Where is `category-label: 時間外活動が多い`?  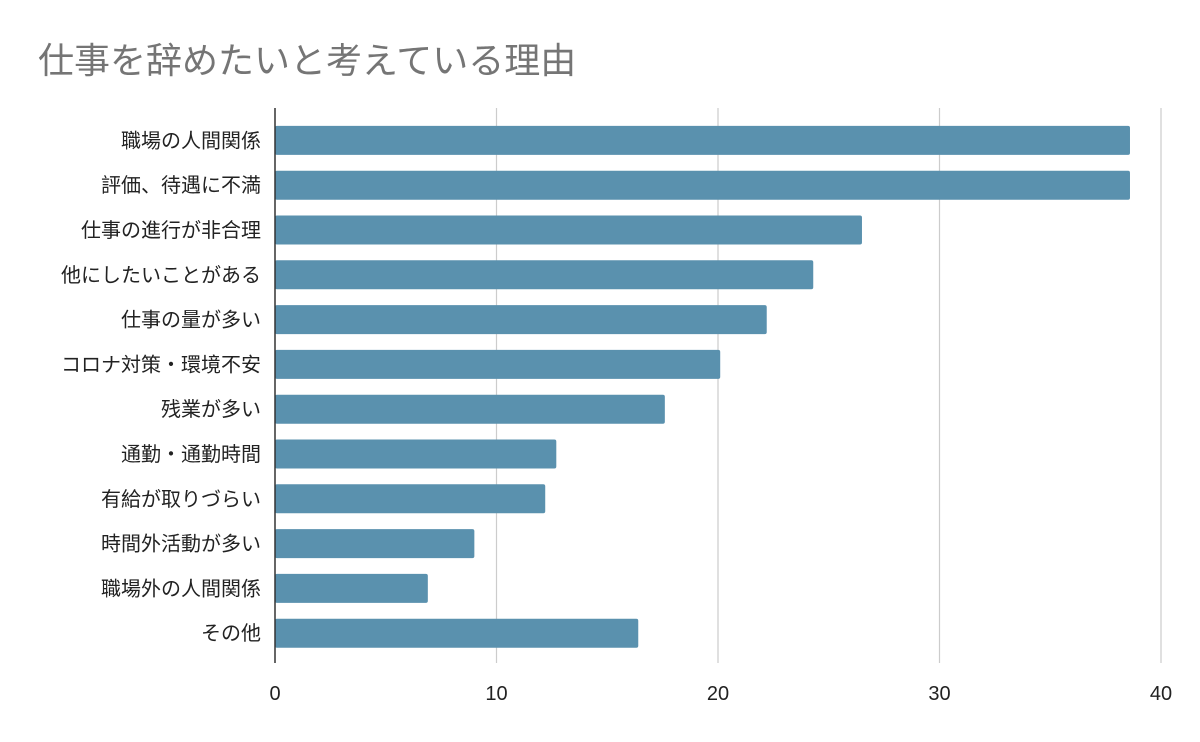
category-label: 時間外活動が多い is located at coordinates (181, 544).